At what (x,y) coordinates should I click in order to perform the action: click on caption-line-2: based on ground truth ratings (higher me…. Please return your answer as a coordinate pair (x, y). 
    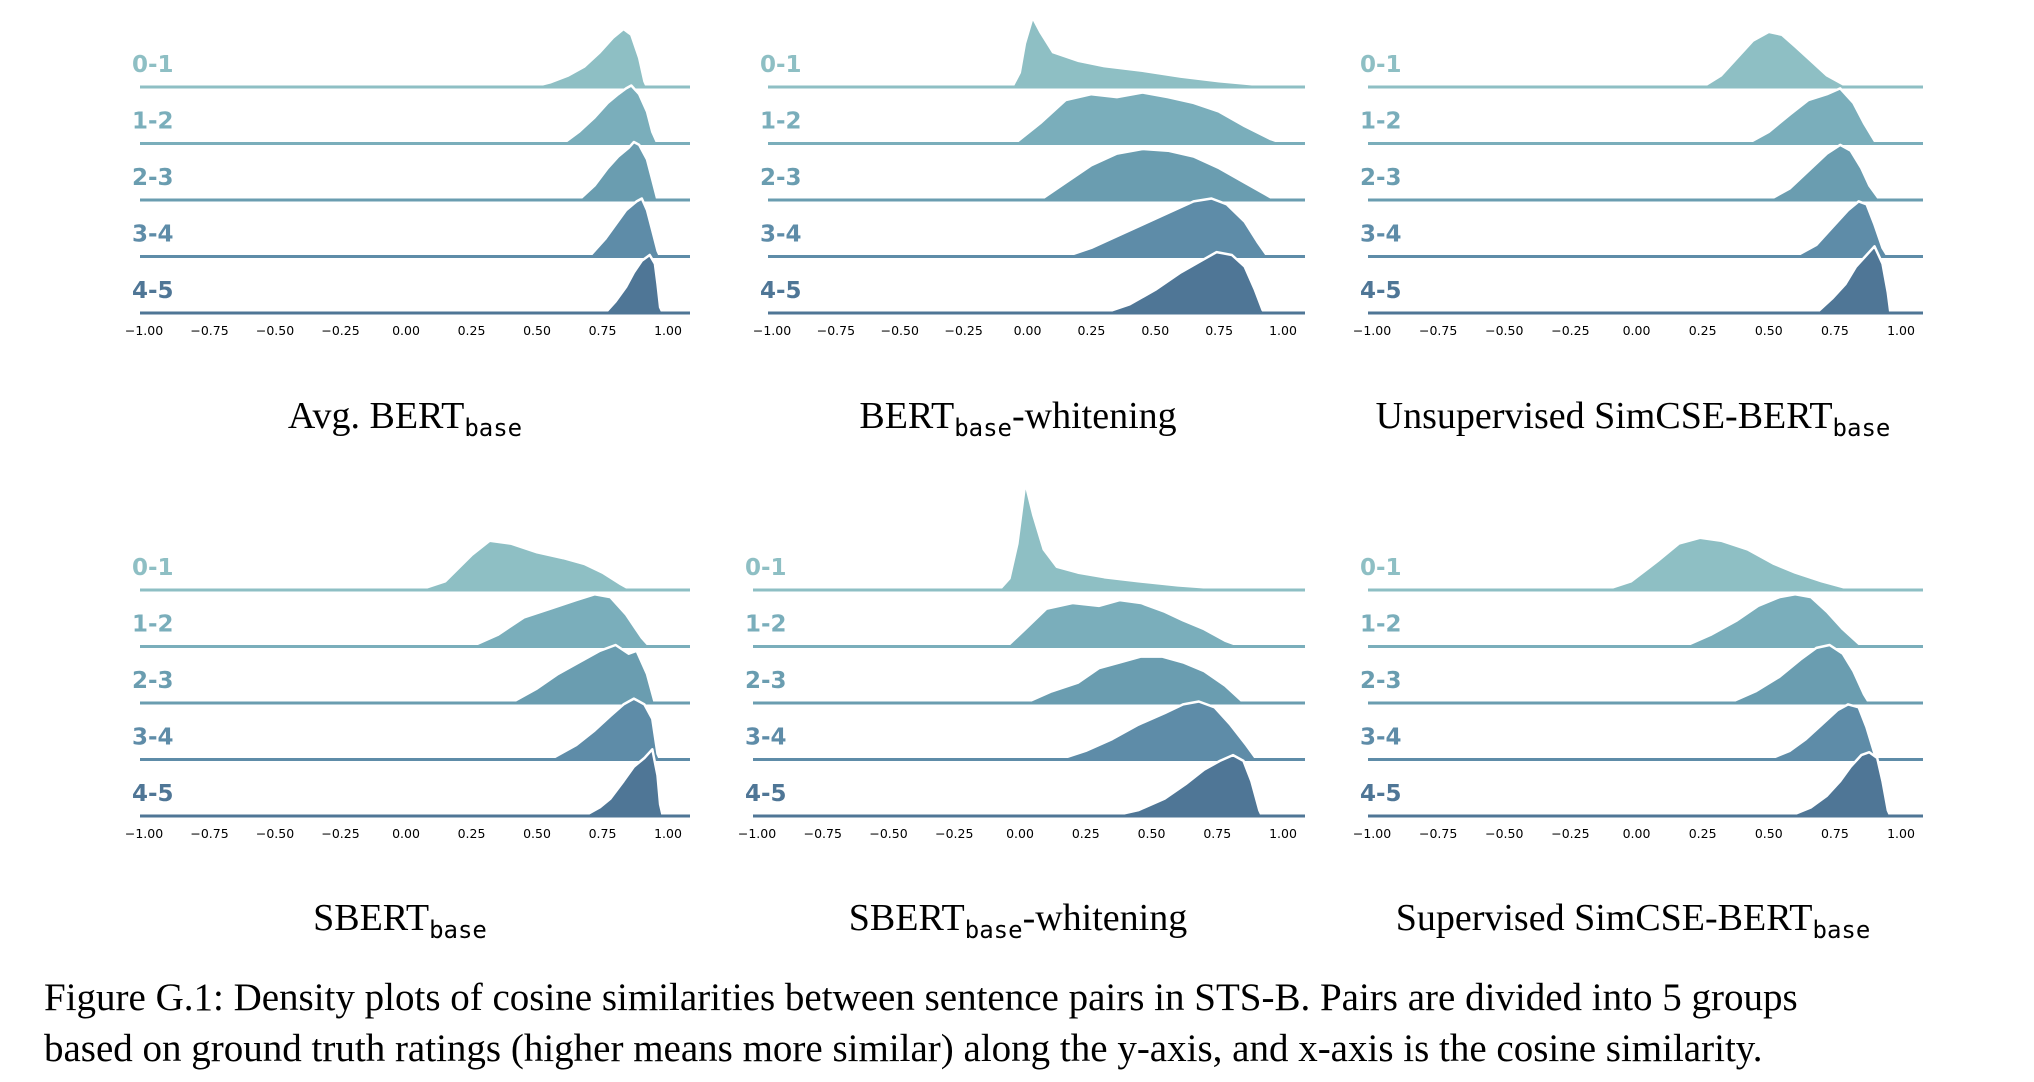
    Looking at the image, I should click on (903, 1048).